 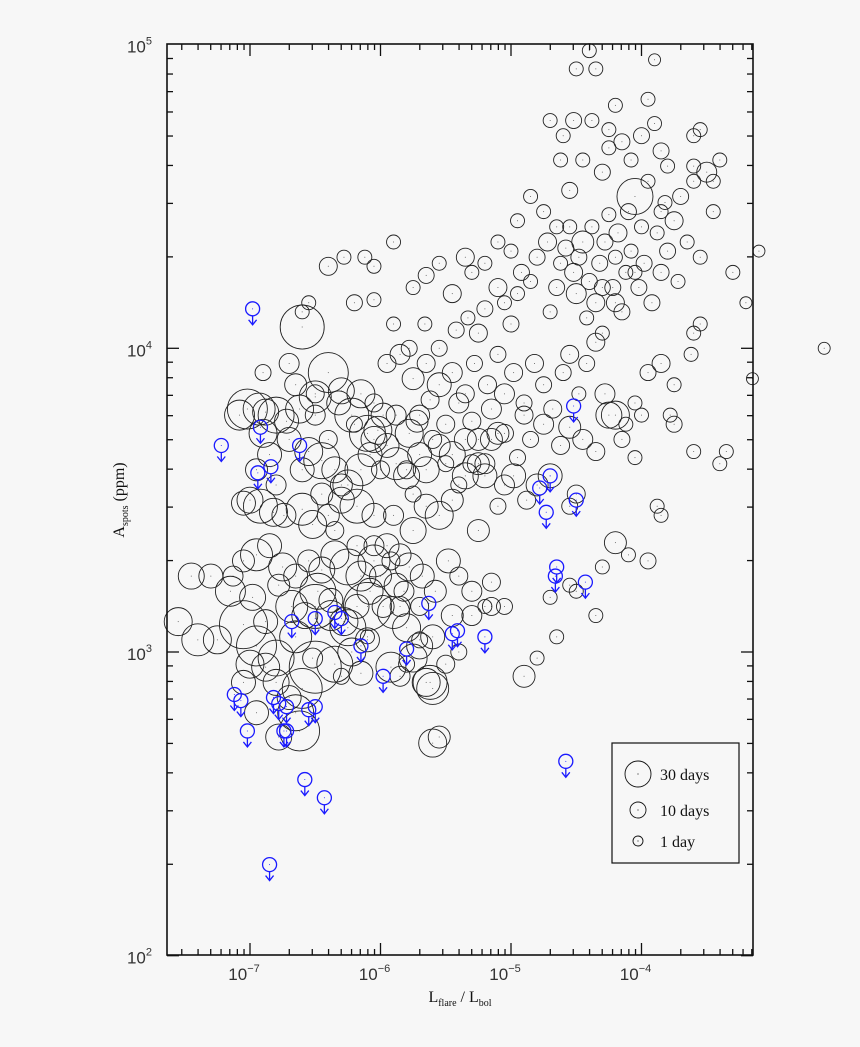 What do you see at coordinates (684, 811) in the screenshot?
I see `legend-label: 10 days` at bounding box center [684, 811].